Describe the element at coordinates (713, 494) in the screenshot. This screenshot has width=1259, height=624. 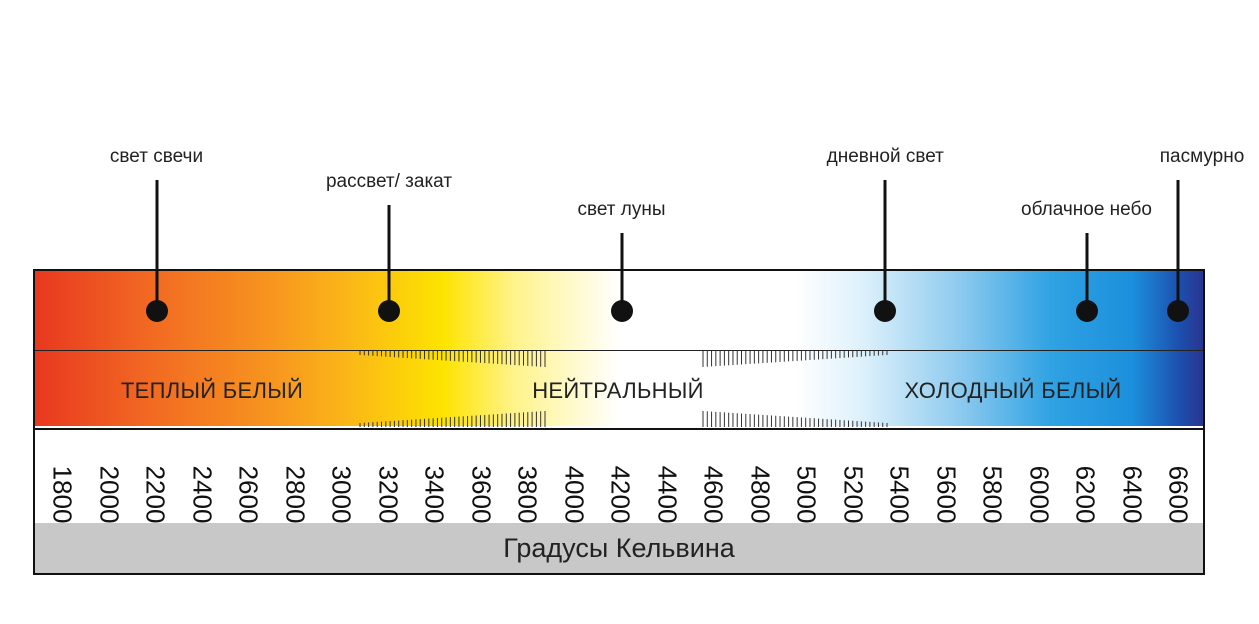
I see `kelvin-tick-label: 4600` at that location.